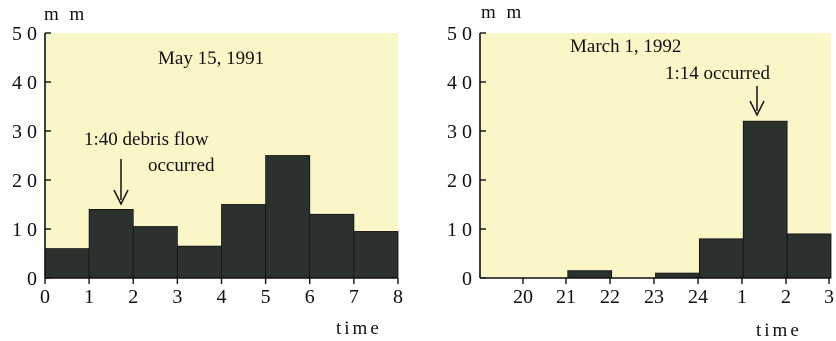  Describe the element at coordinates (566, 297) in the screenshot. I see `x-tick-label: 21` at that location.